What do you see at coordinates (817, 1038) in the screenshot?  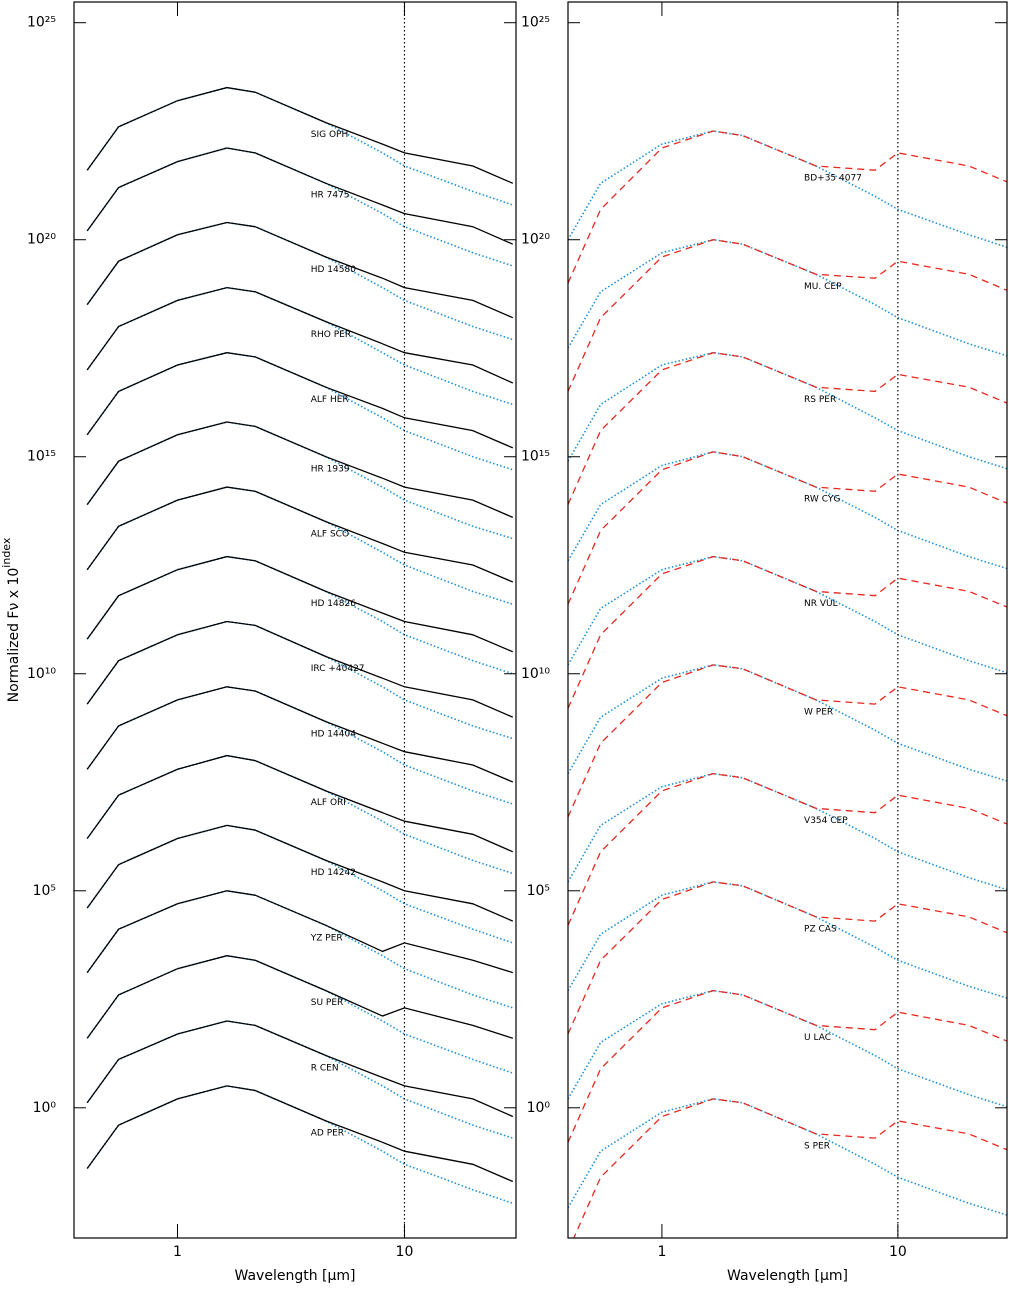 I see `series-label: U LAC` at bounding box center [817, 1038].